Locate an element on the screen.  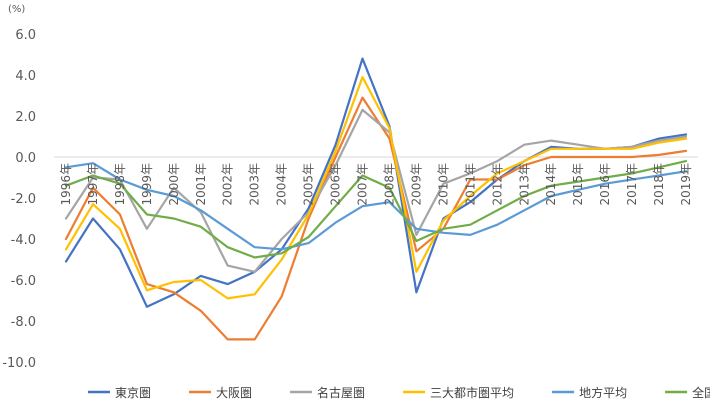
y-tick-label: -4.0 is located at coordinates (23, 240).